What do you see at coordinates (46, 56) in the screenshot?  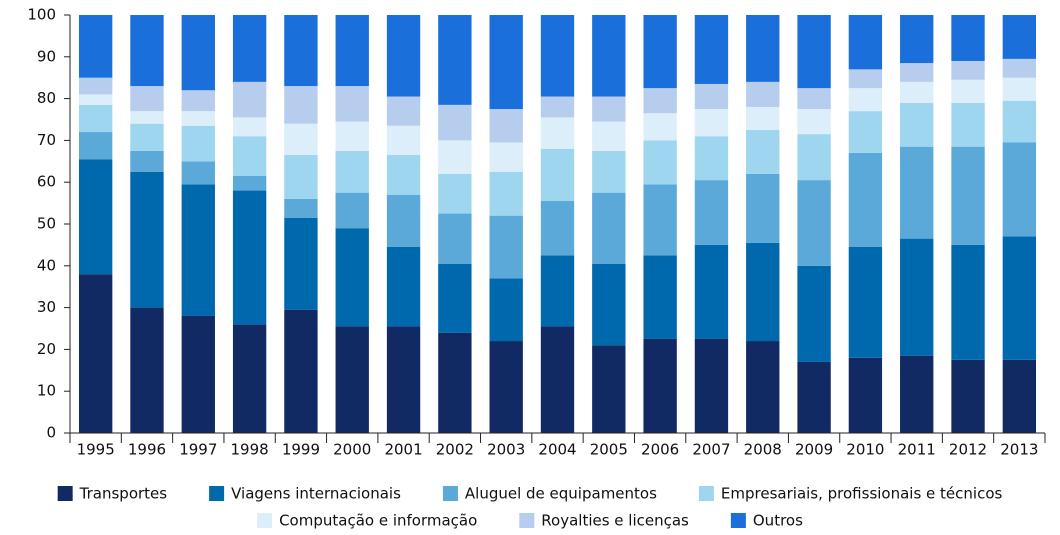 I see `y-tick-label: 90` at bounding box center [46, 56].